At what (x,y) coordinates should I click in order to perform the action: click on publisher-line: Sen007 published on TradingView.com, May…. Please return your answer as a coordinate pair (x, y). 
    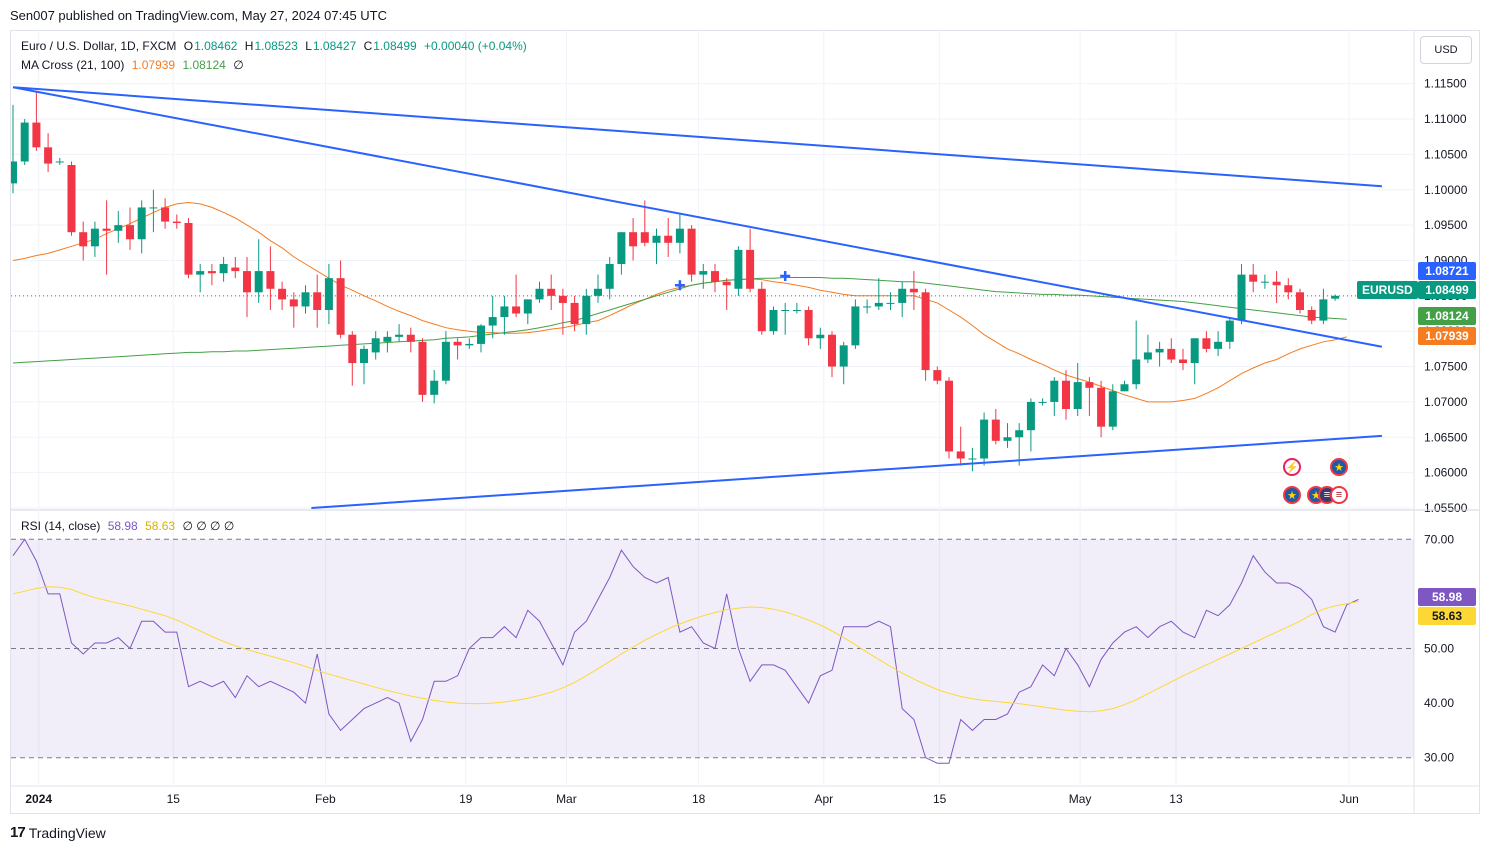
    Looking at the image, I should click on (198, 15).